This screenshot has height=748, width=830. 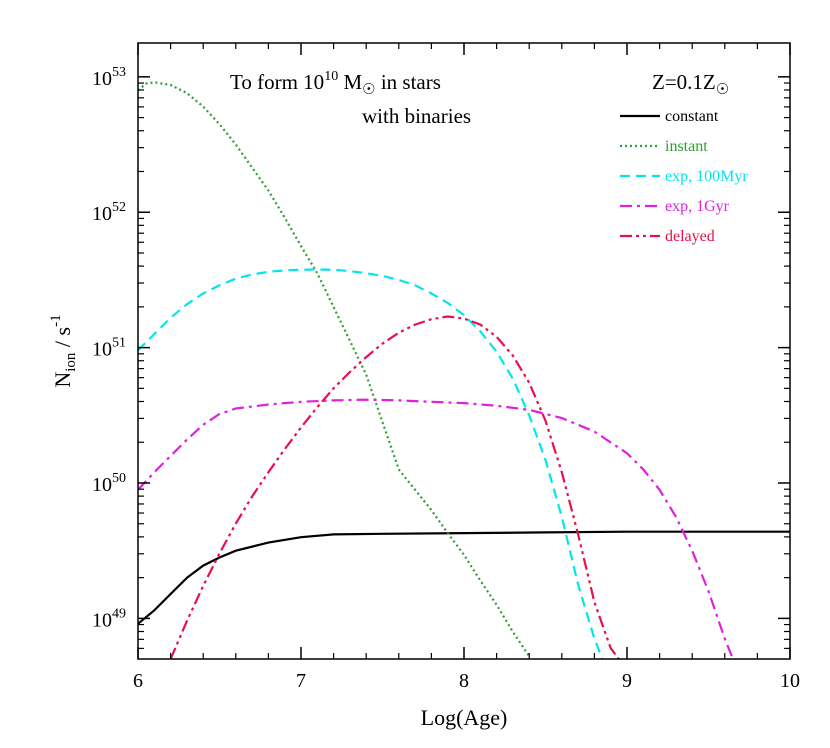 I want to click on y-tick-label: 1050, so click(x=109, y=483).